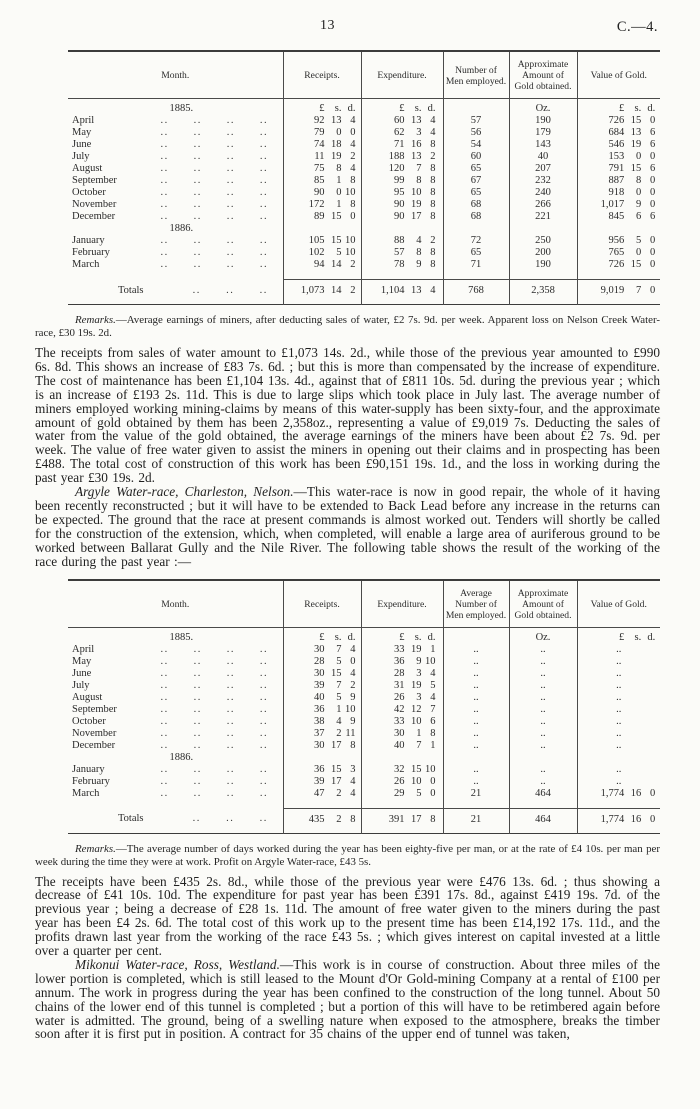 The height and width of the screenshot is (1109, 700). I want to click on men-cell: 60, so click(475, 157).